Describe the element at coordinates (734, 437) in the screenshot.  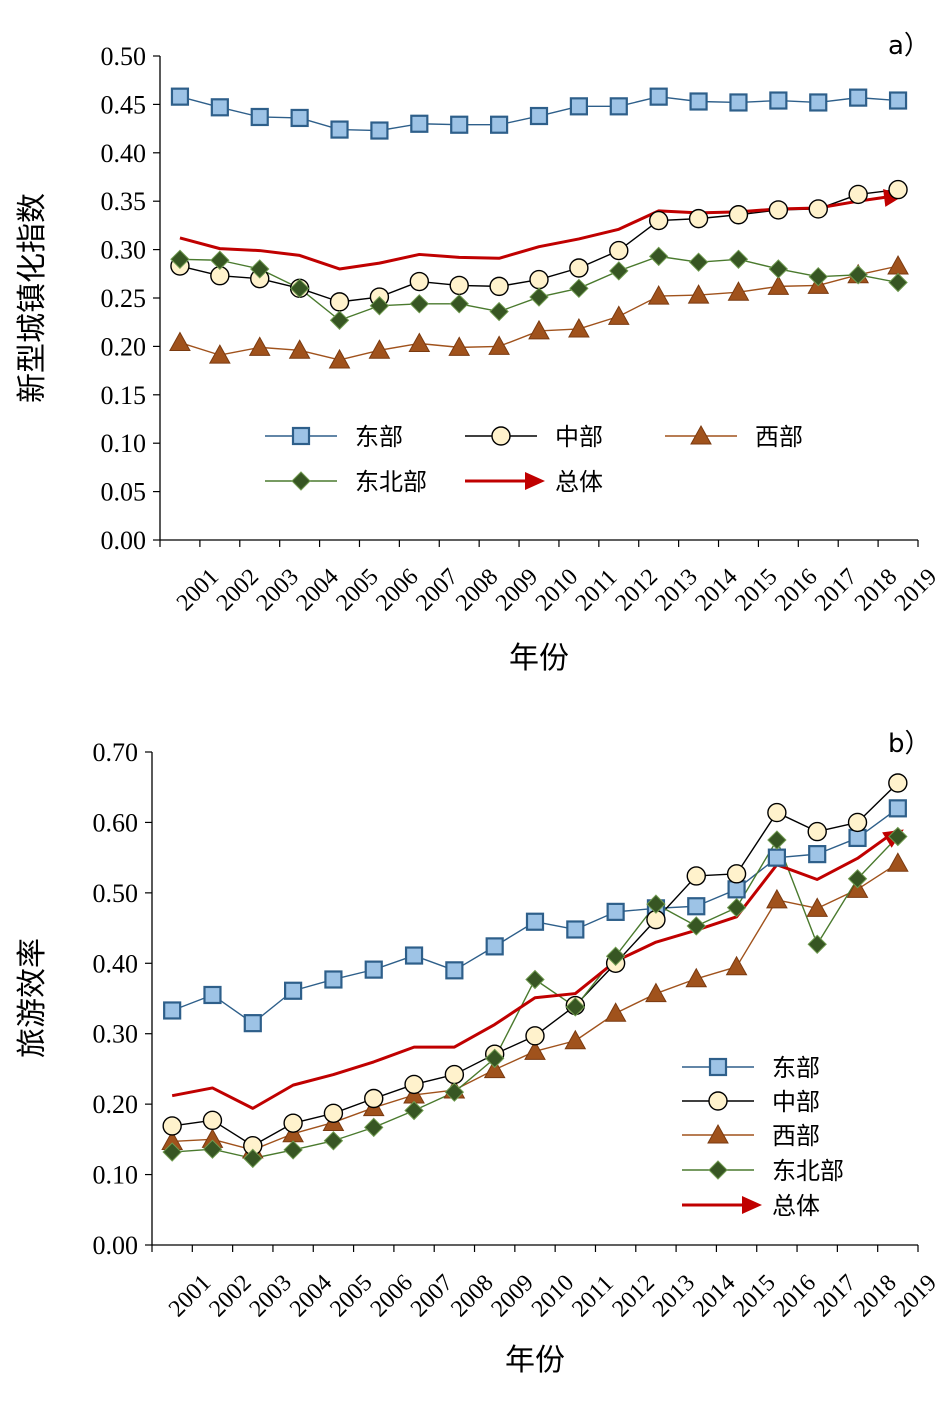
I see `legend-item-west: 西部` at that location.